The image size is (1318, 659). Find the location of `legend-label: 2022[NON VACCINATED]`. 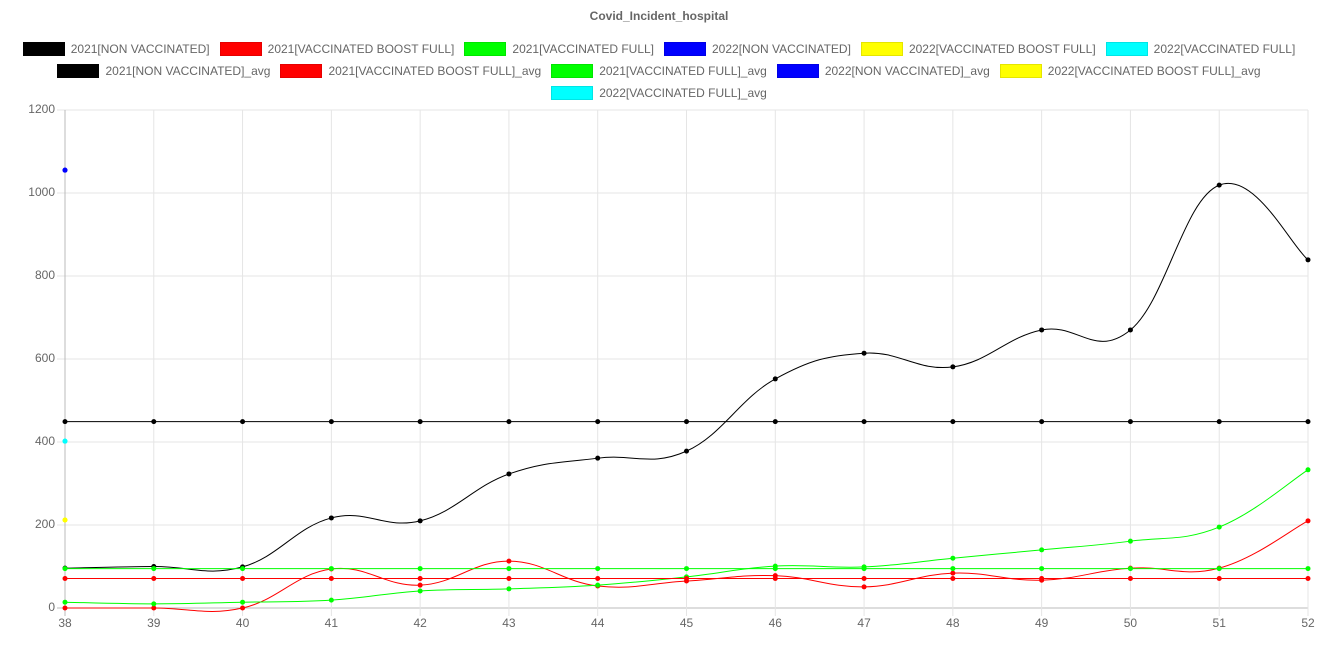

legend-label: 2022[NON VACCINATED] is located at coordinates (781, 49).